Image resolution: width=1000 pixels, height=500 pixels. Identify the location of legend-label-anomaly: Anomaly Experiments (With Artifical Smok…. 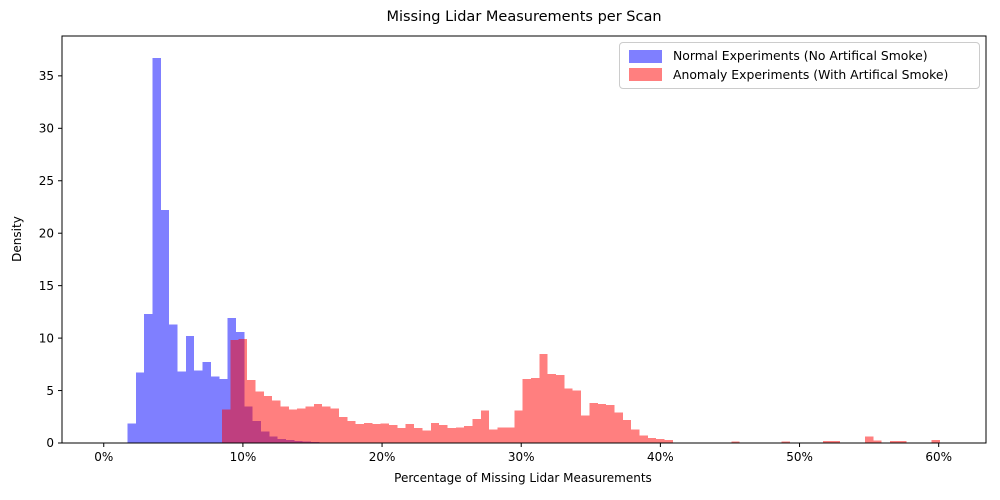
(811, 74).